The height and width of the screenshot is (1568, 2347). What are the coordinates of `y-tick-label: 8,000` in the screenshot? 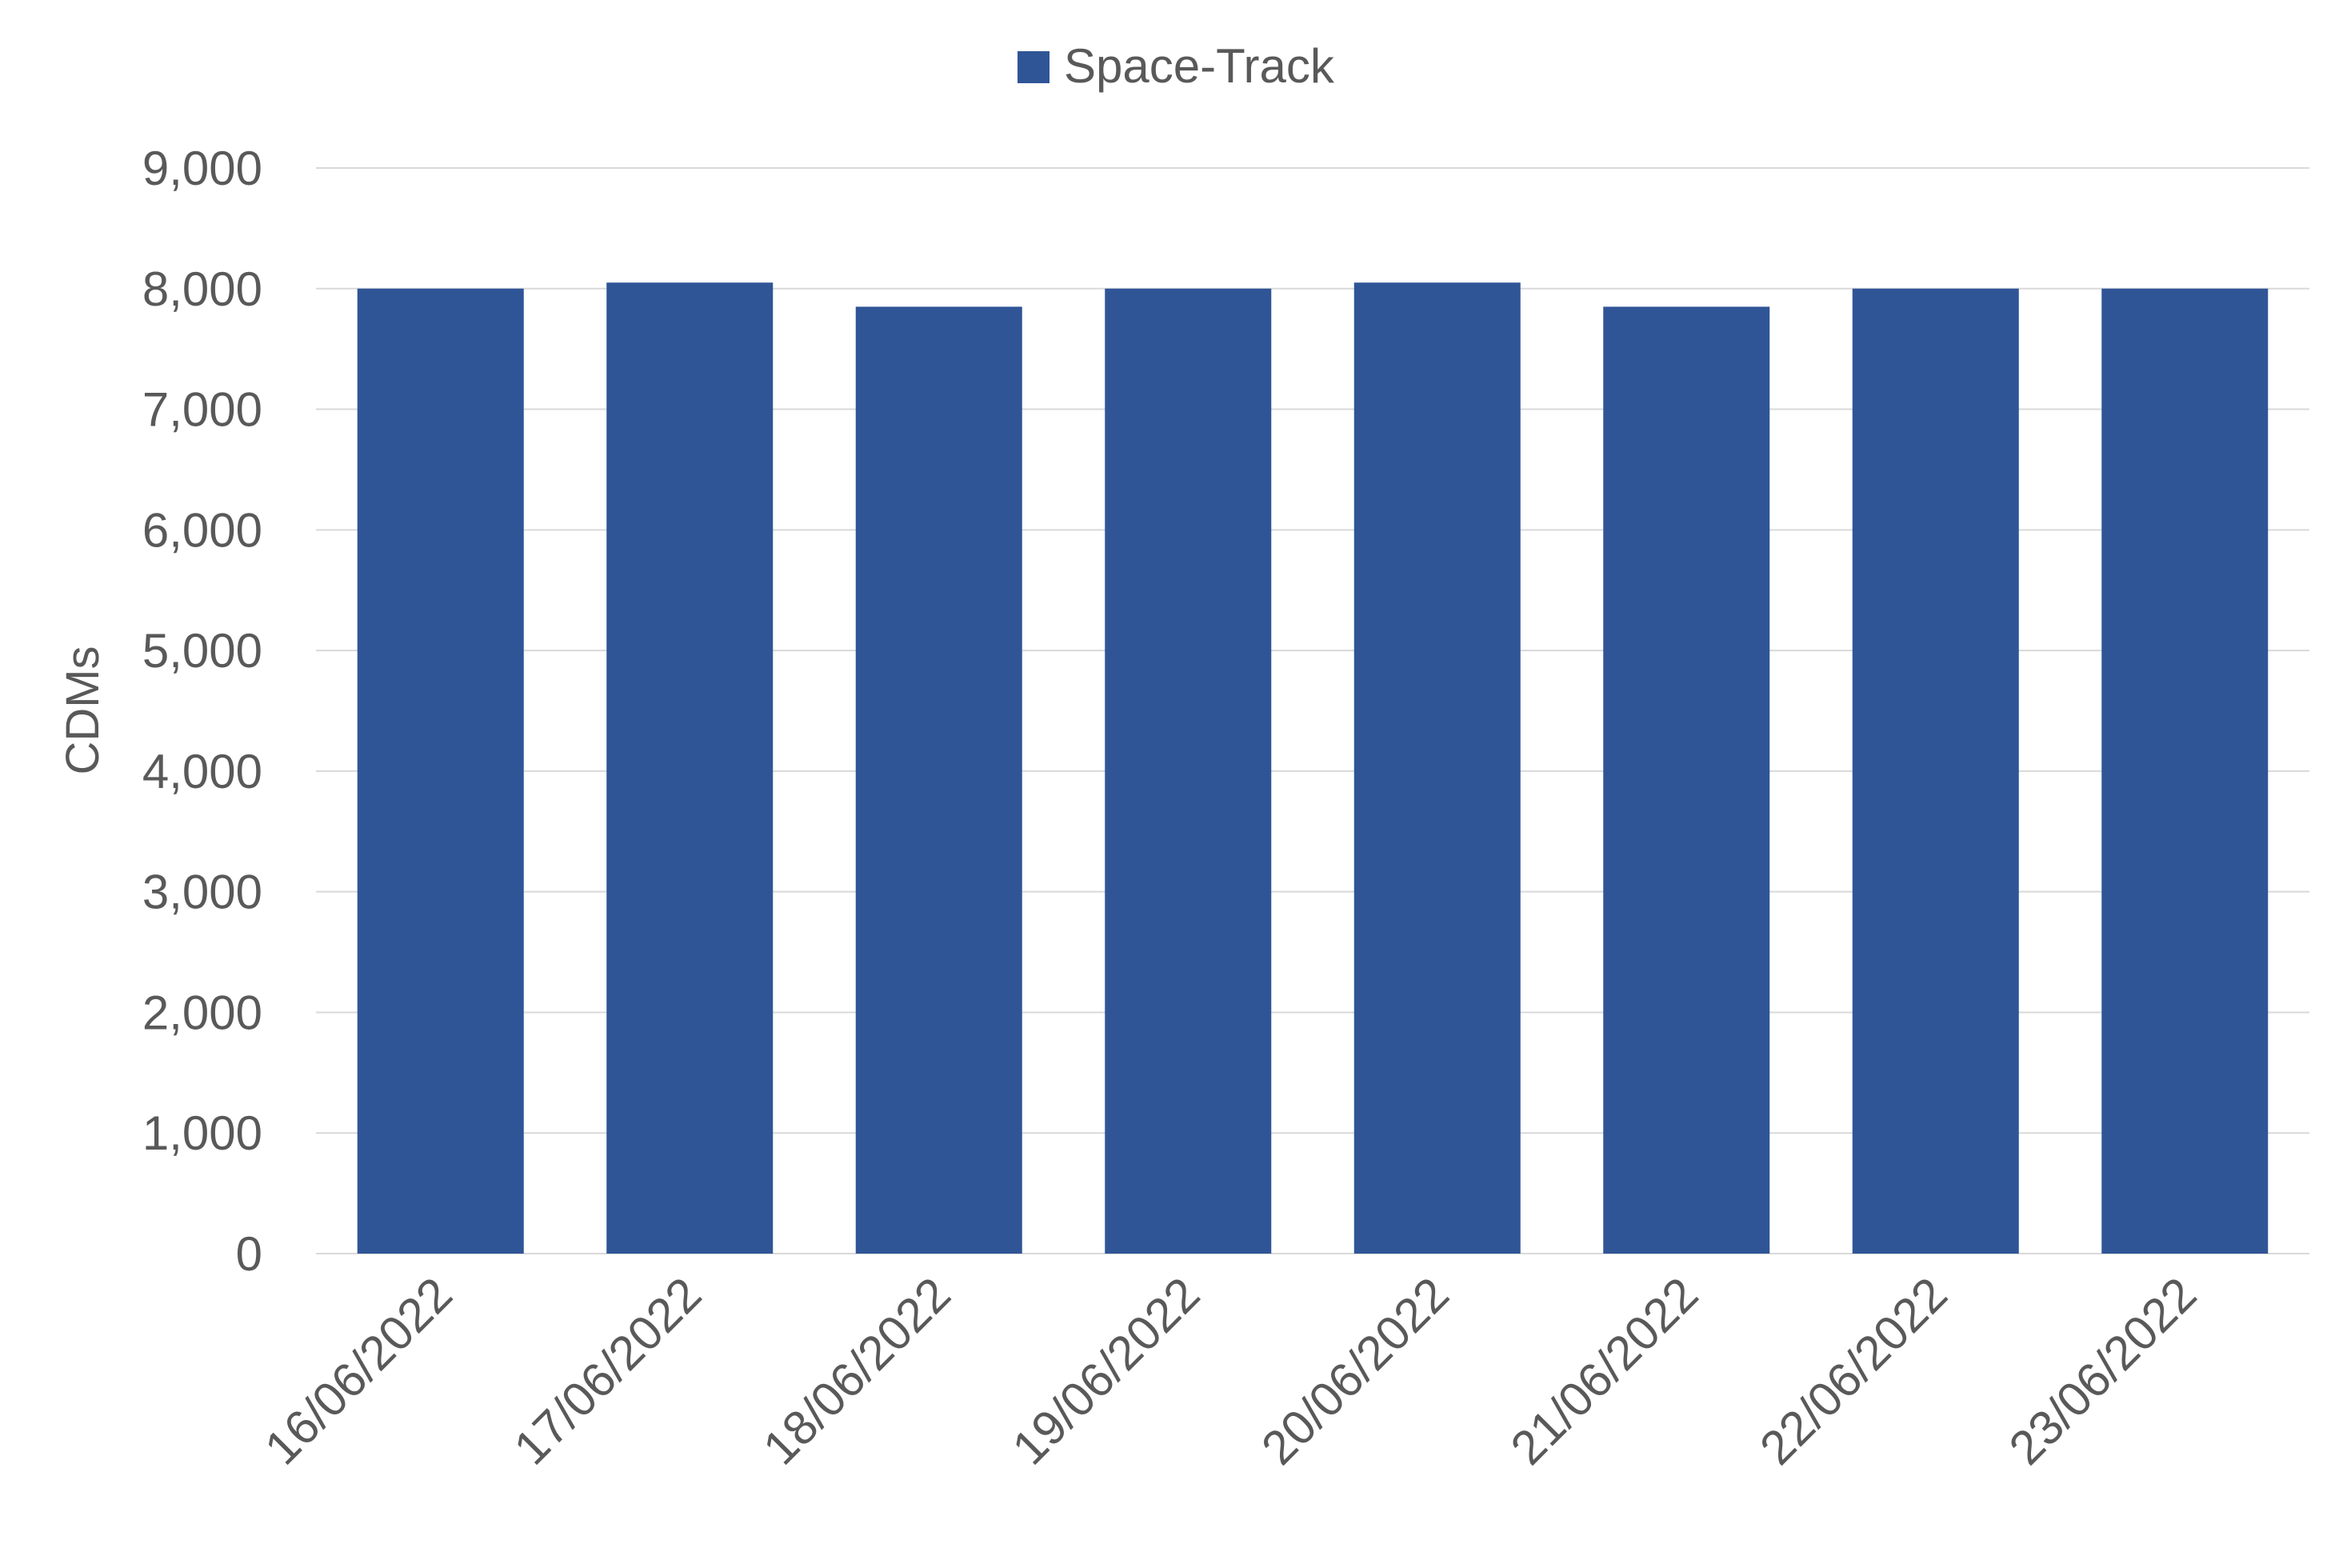 It's located at (202, 289).